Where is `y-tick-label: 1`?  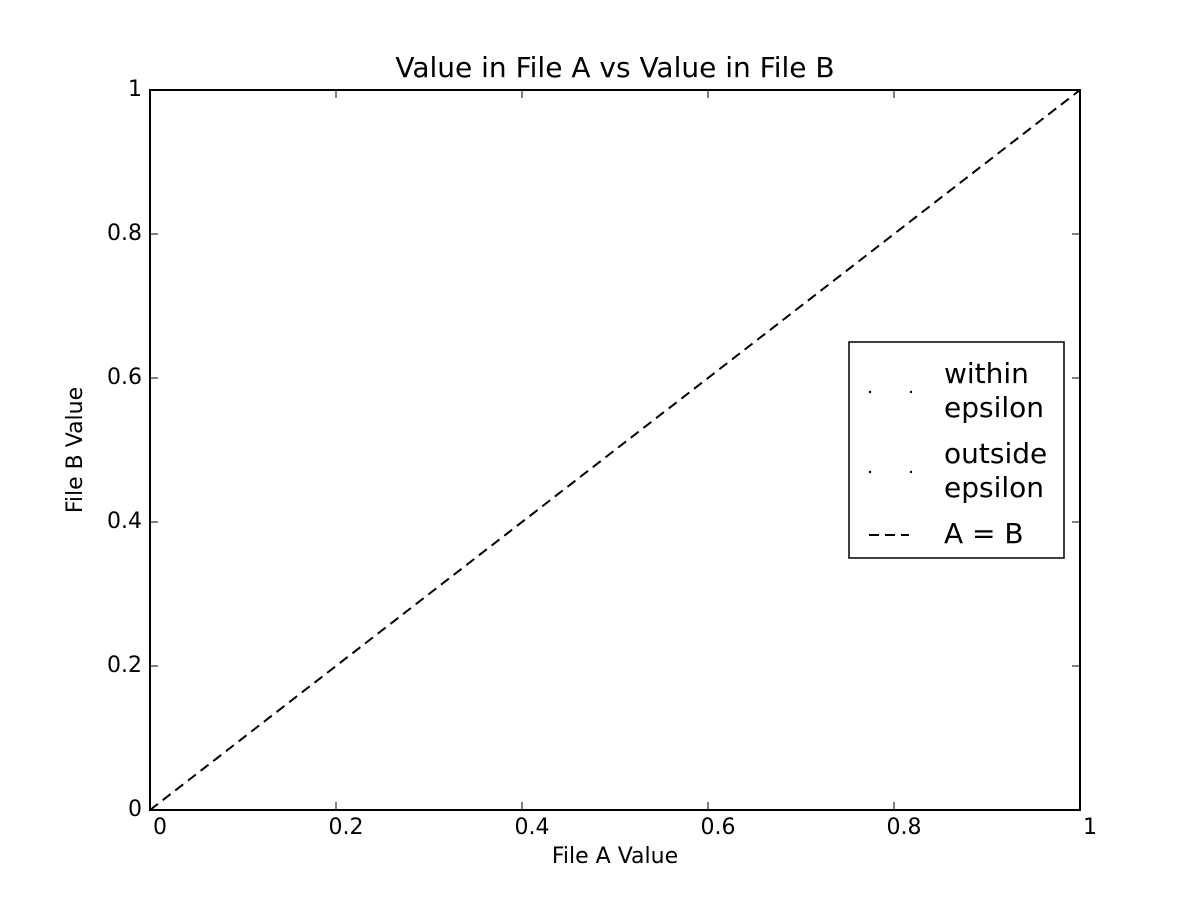
y-tick-label: 1 is located at coordinates (135, 89).